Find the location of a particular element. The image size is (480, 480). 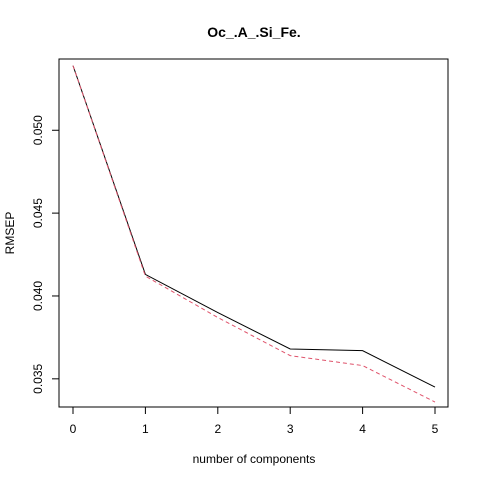

chart-title: Oc_.A_.Si_Fe. is located at coordinates (253, 32).